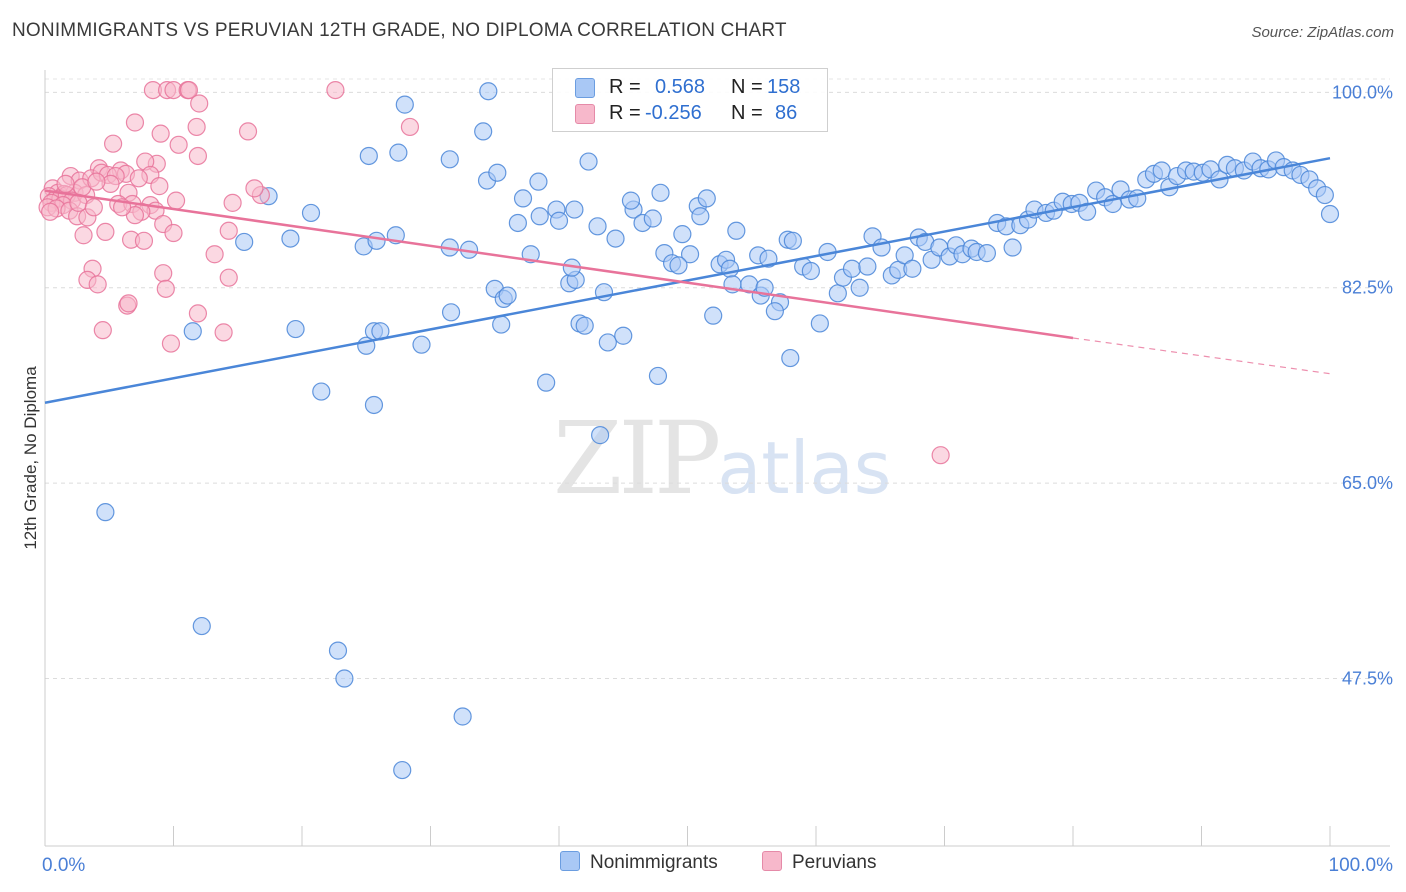 The height and width of the screenshot is (892, 1406). Describe the element at coordinates (786, 113) in the screenshot. I see `legend-n-value-peruvians: 86` at that location.